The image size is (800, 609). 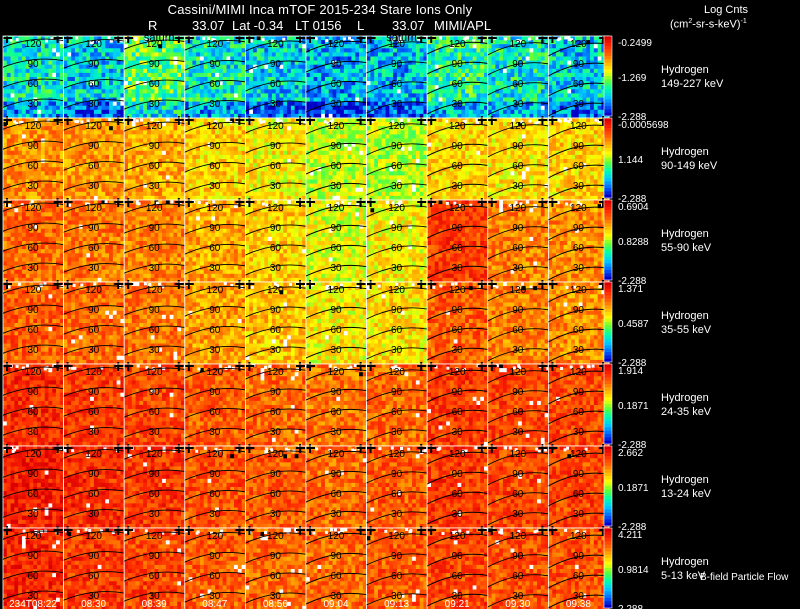 I want to click on detector-gap-pixel, so click(x=352, y=41).